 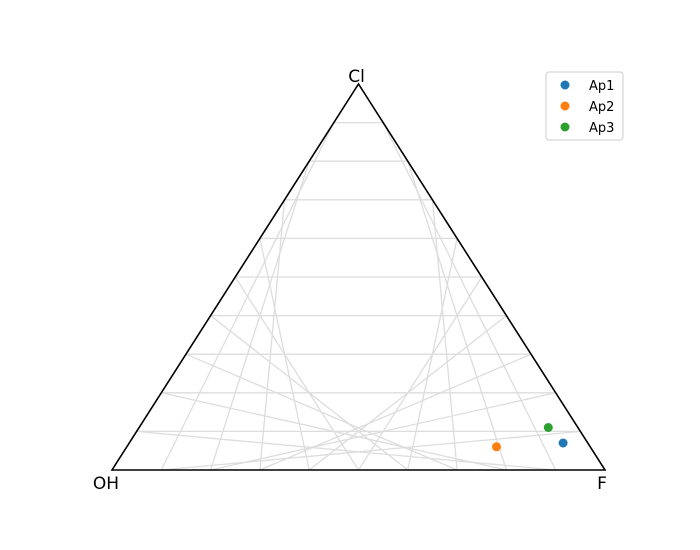 I want to click on data-point-ap2, so click(x=496, y=447).